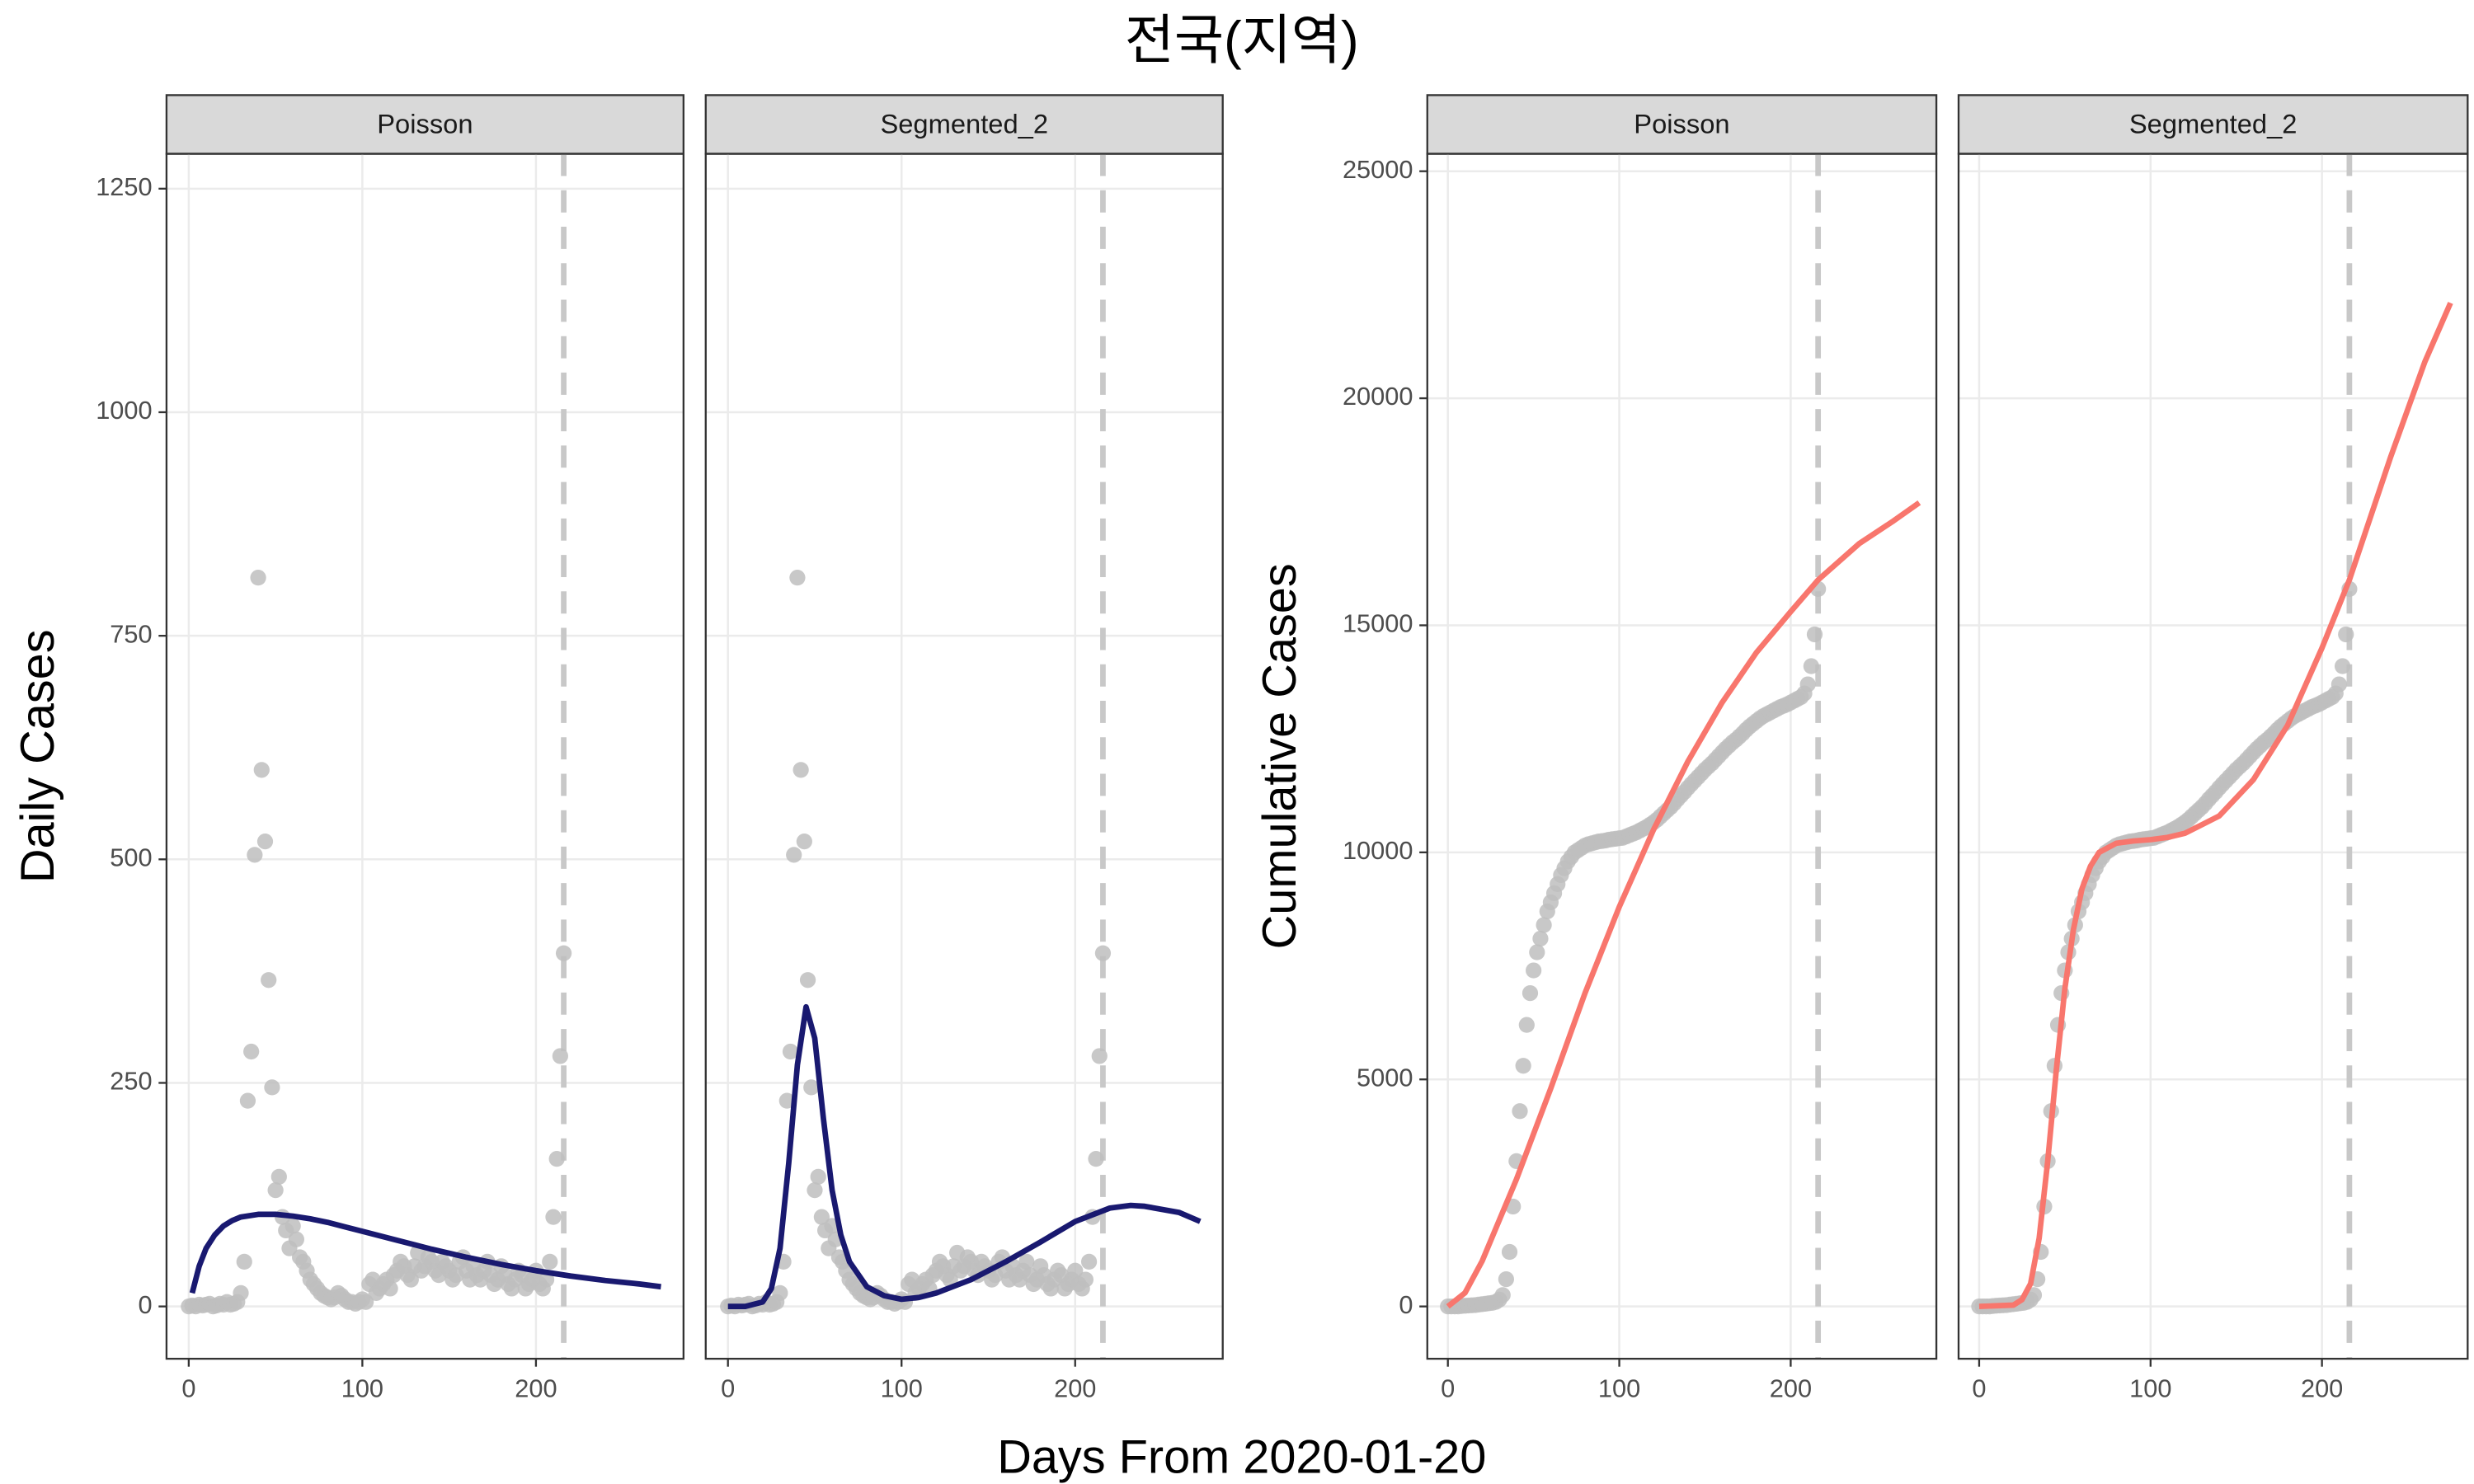 This screenshot has height=1484, width=2474. I want to click on y-tick-label: 5000, so click(1385, 1077).